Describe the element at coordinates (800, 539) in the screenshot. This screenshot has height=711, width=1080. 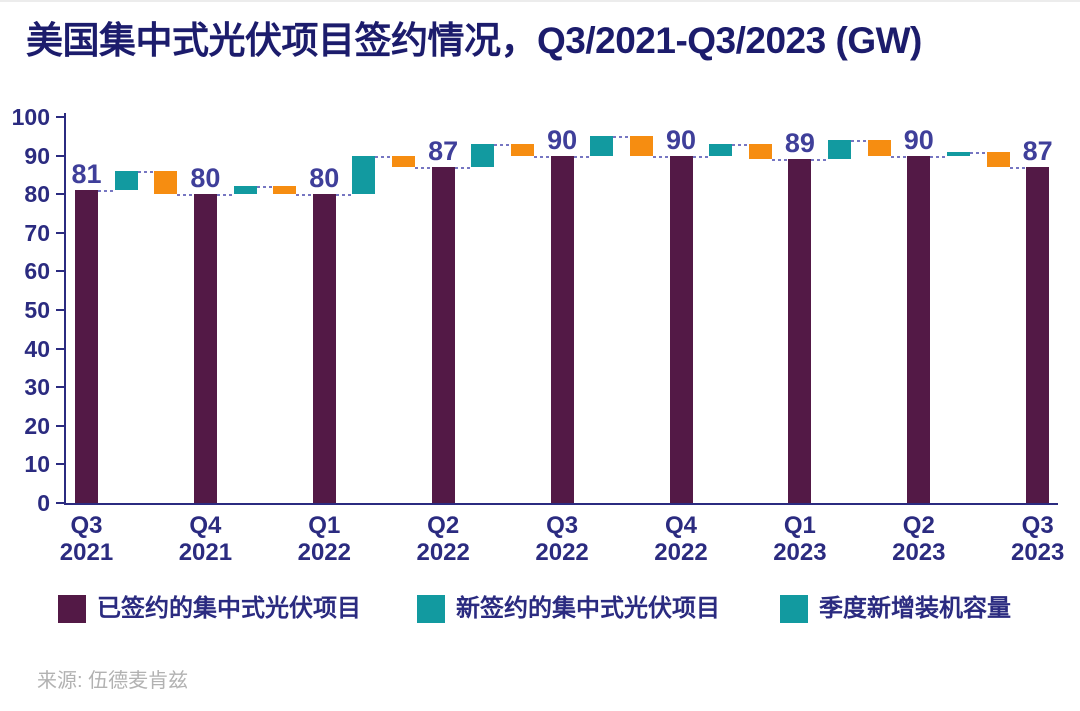
I see `x-axis-label: Q1 2023` at that location.